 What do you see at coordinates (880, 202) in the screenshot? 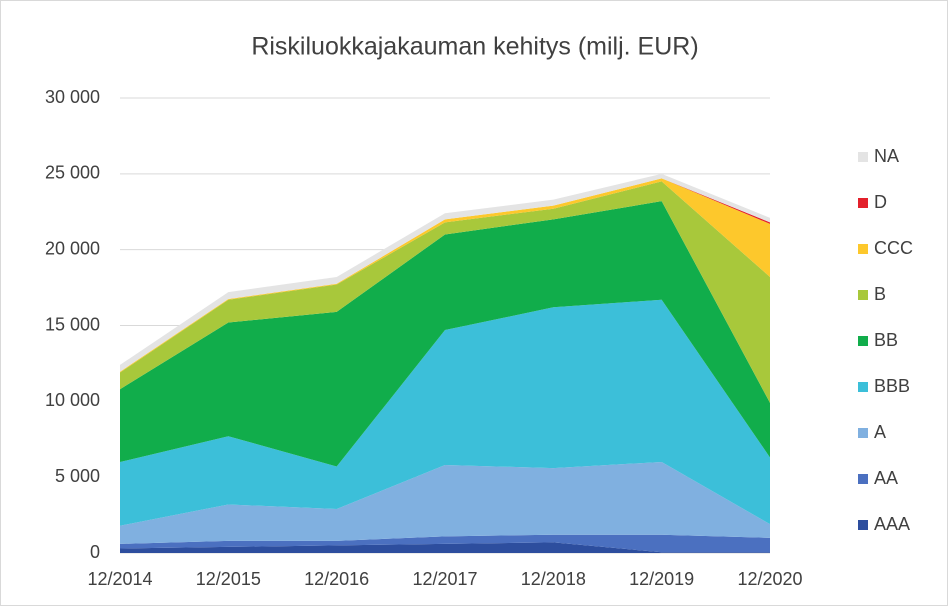
I see `legend-label: D` at bounding box center [880, 202].